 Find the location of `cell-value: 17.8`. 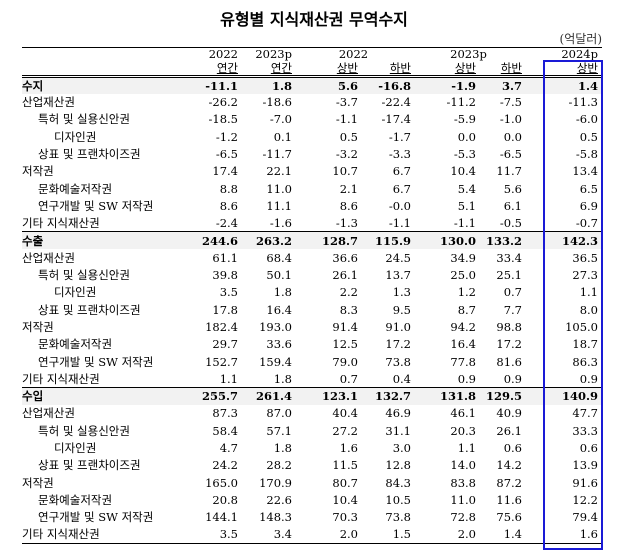

cell-value: 17.8 is located at coordinates (225, 309).